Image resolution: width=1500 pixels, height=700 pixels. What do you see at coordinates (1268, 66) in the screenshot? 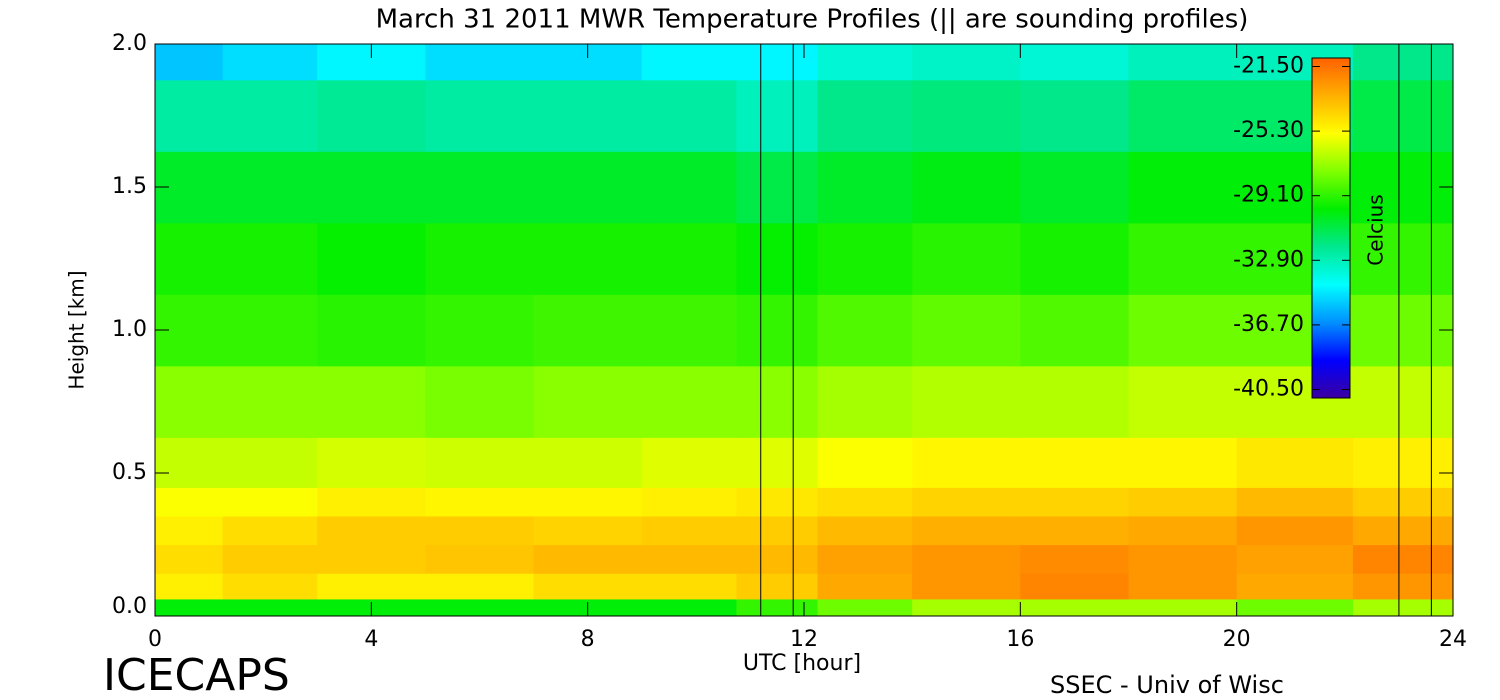
I see `colorbar-tick-label: -21.50` at bounding box center [1268, 66].